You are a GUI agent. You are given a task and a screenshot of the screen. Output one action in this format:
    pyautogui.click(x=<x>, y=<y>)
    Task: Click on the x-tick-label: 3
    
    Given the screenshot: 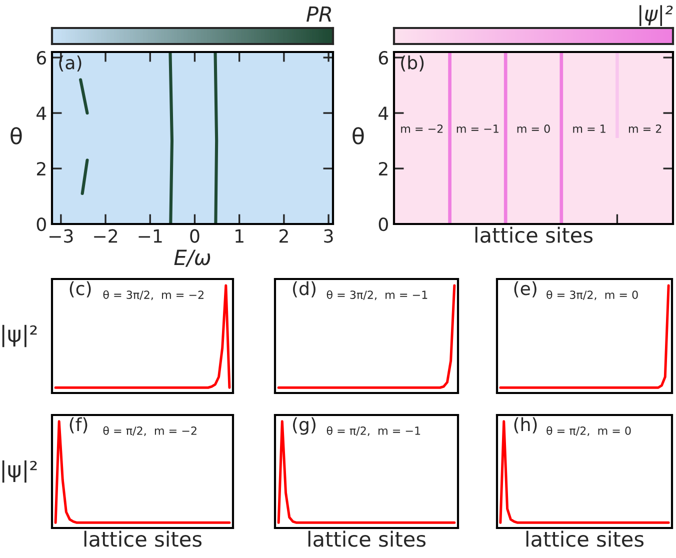 What is the action you would take?
    pyautogui.click(x=328, y=236)
    